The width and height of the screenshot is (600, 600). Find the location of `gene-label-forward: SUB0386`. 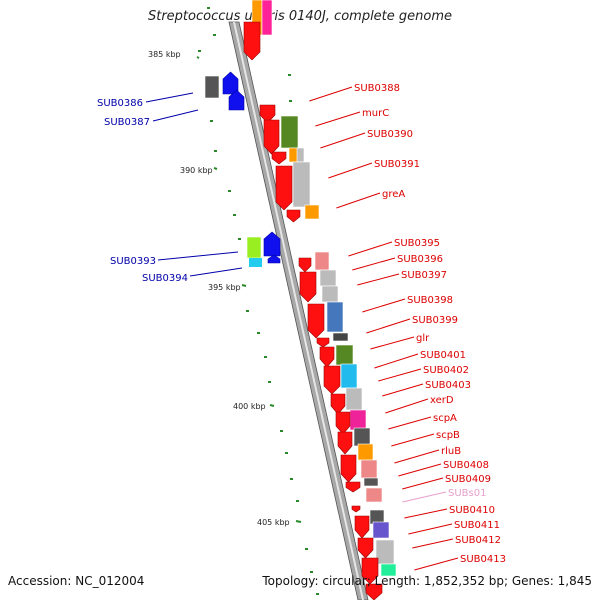

gene-label-forward: SUB0386 is located at coordinates (120, 103).